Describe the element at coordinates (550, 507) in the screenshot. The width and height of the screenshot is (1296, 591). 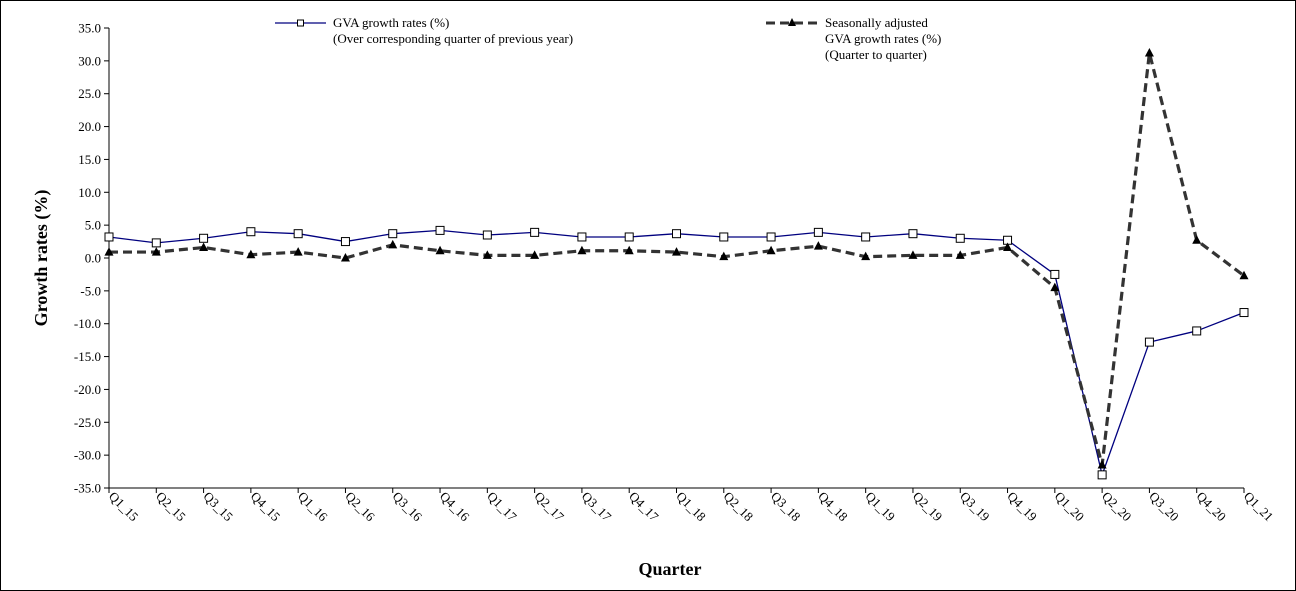
I see `x-tick-label: Q2_17` at that location.